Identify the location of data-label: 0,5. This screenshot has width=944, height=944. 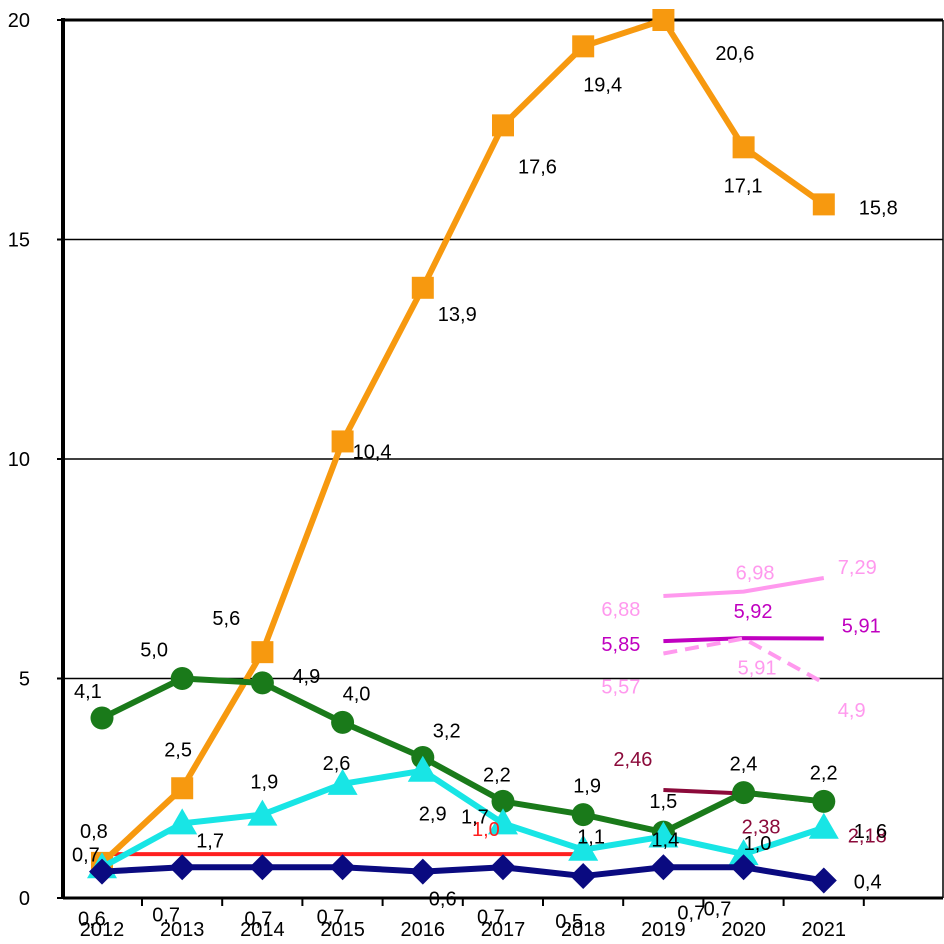
(569, 922).